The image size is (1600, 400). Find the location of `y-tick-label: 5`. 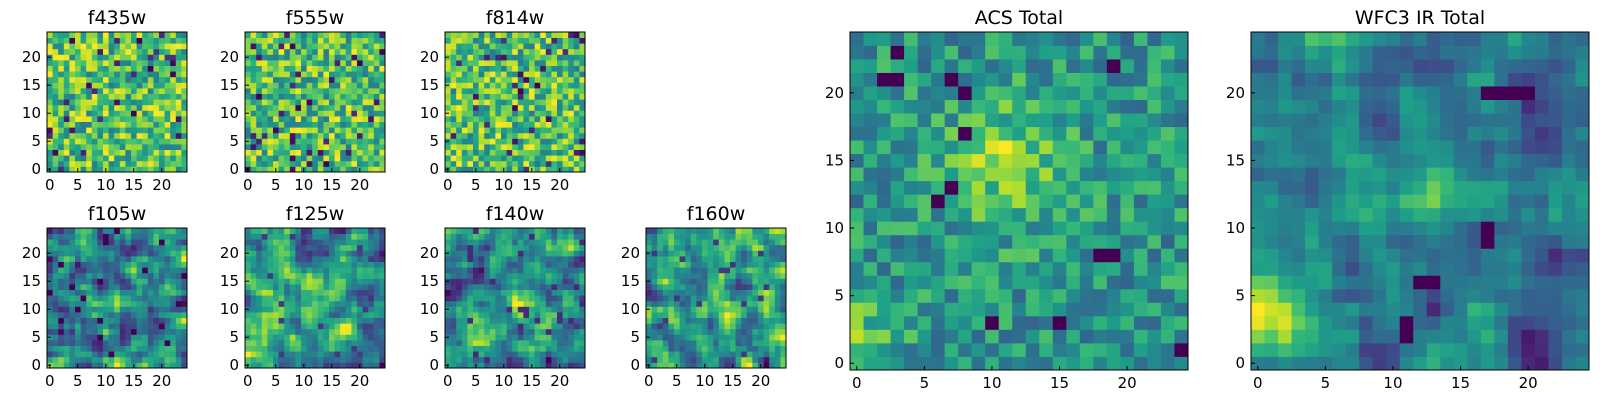

y-tick-label: 5 is located at coordinates (434, 141).